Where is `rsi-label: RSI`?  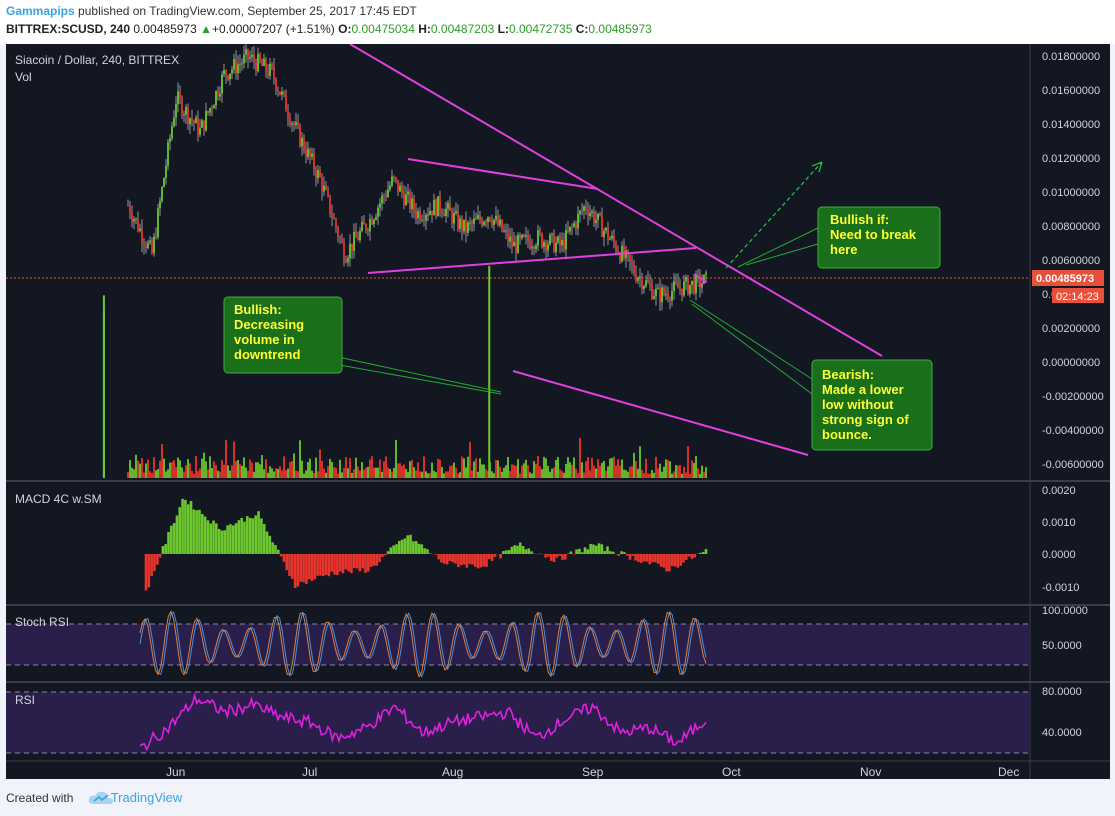 rsi-label: RSI is located at coordinates (25, 700).